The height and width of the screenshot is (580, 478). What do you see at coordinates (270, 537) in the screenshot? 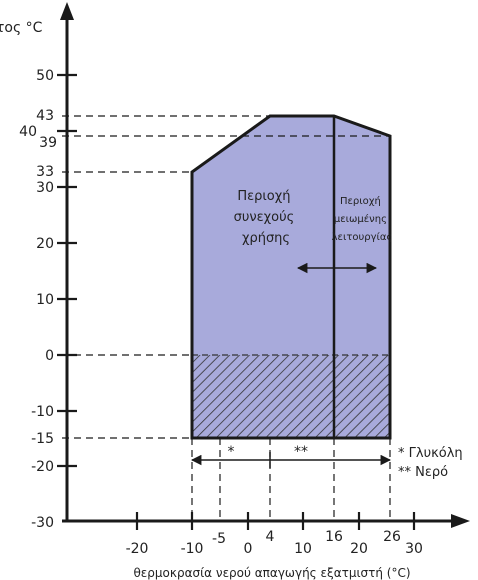
I see `x-marked-value: 4` at bounding box center [270, 537].